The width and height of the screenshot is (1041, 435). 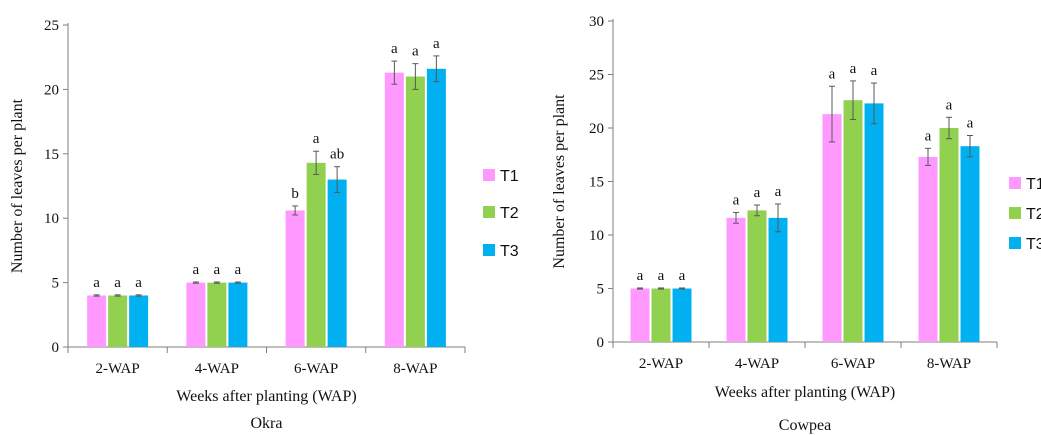 What do you see at coordinates (596, 22) in the screenshot?
I see `y-tick-label: 30` at bounding box center [596, 22].